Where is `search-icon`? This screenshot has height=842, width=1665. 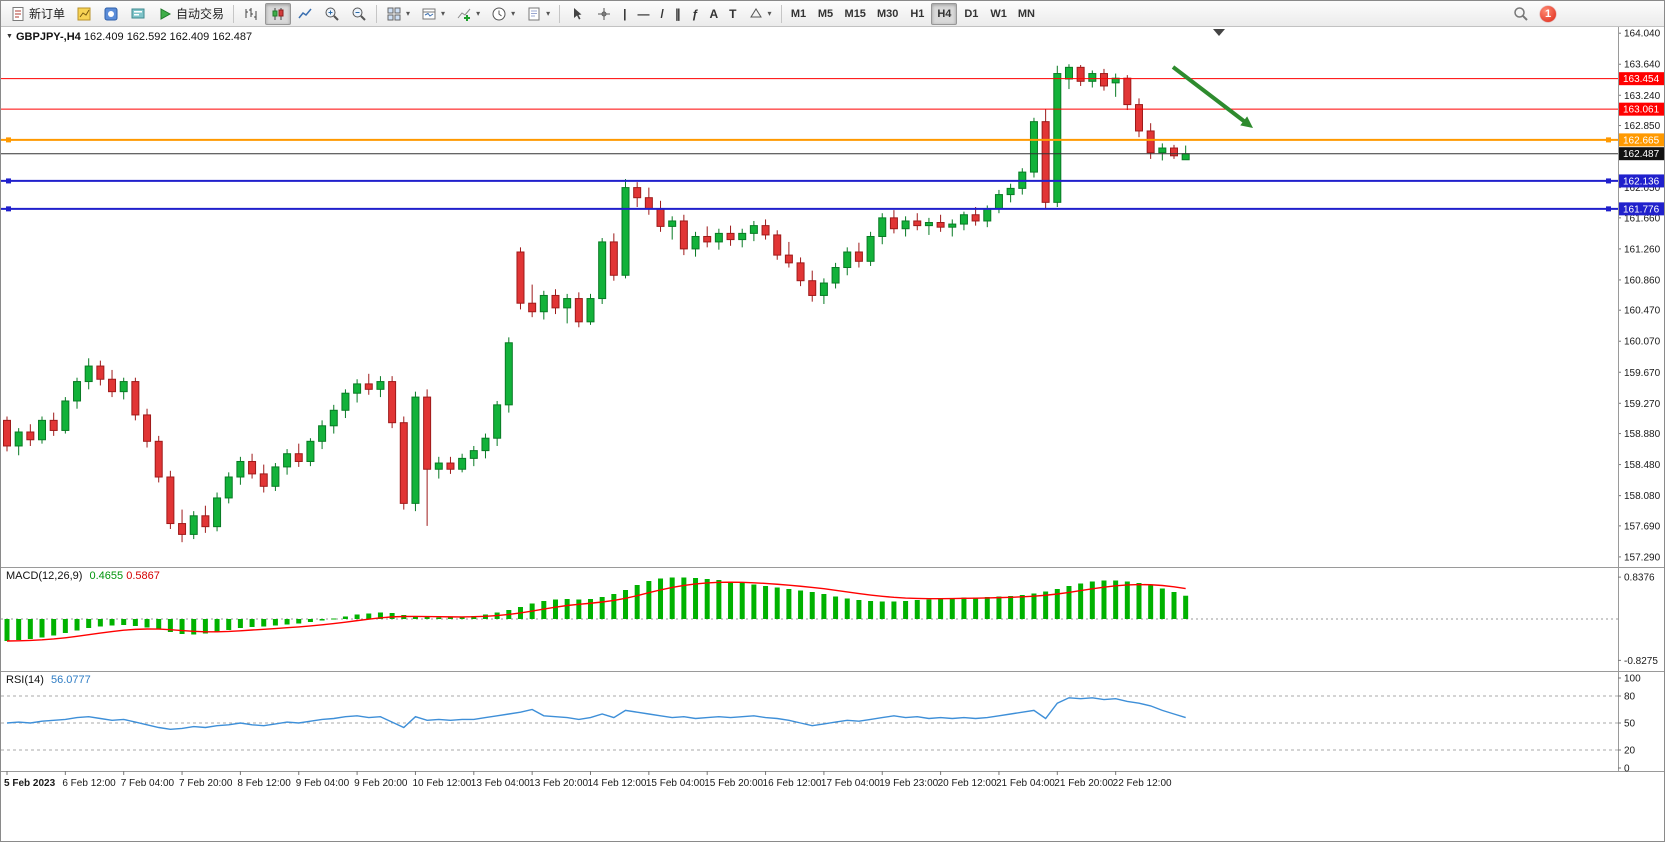 search-icon is located at coordinates (1521, 14).